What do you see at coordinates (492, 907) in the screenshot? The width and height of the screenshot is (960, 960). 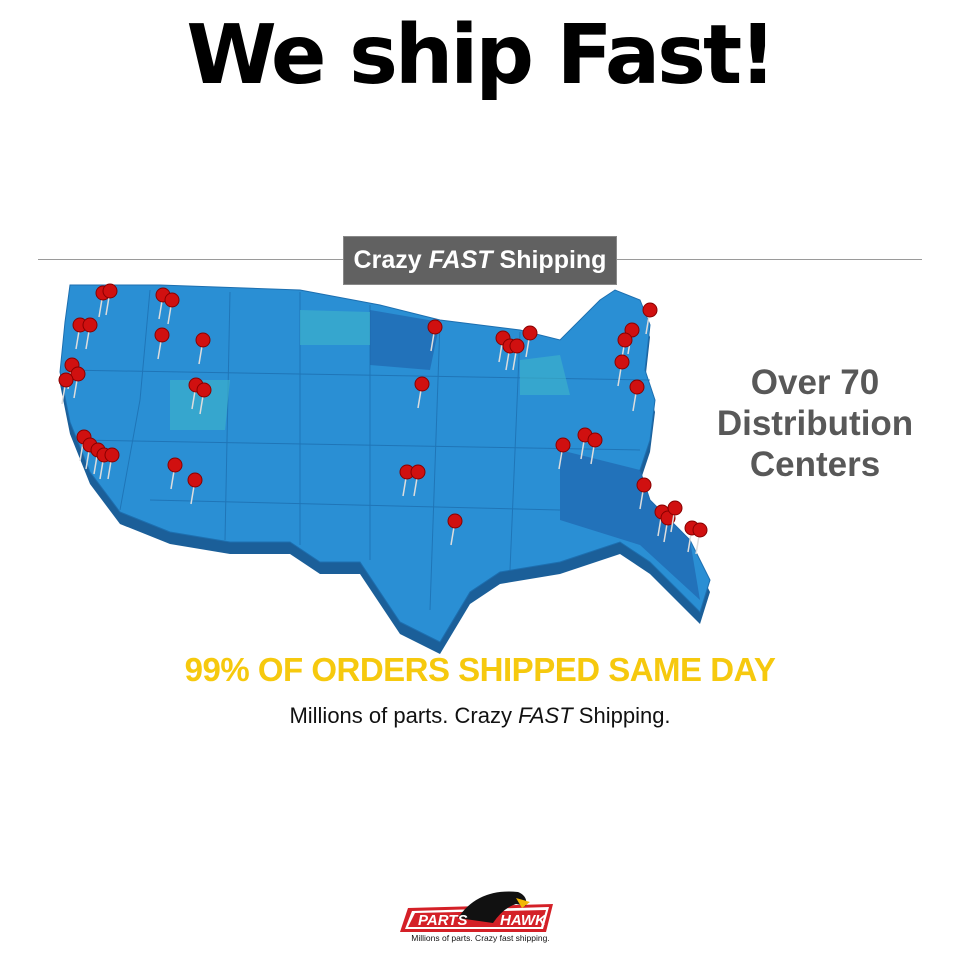 I see `hawk-head-icon` at bounding box center [492, 907].